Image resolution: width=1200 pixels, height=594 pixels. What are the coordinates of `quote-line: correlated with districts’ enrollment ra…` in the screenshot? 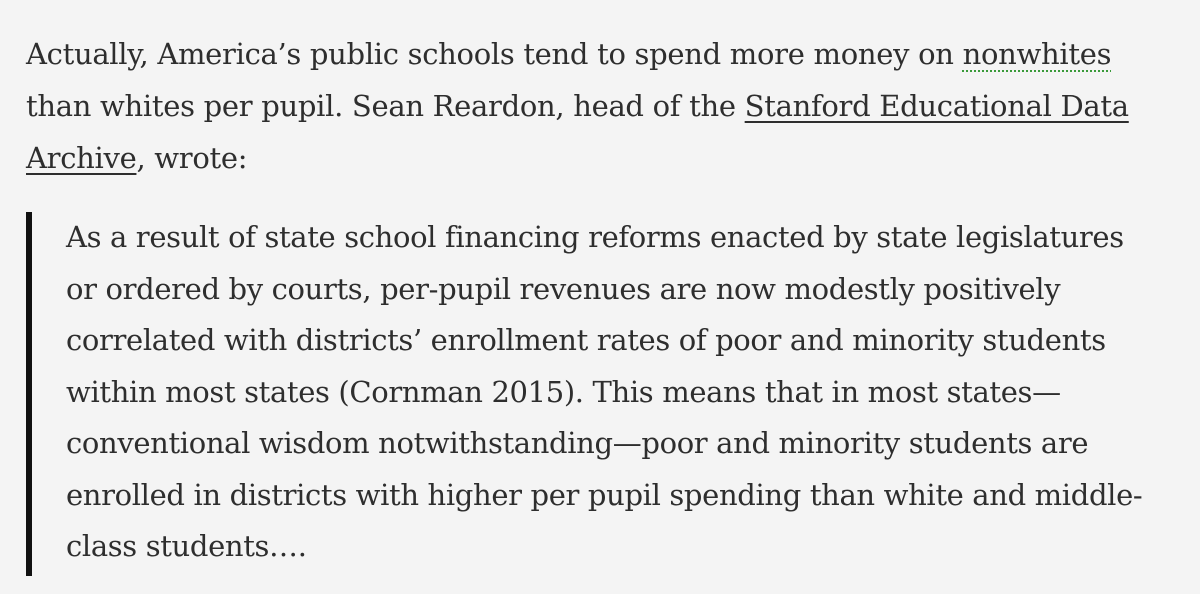 It's located at (586, 340).